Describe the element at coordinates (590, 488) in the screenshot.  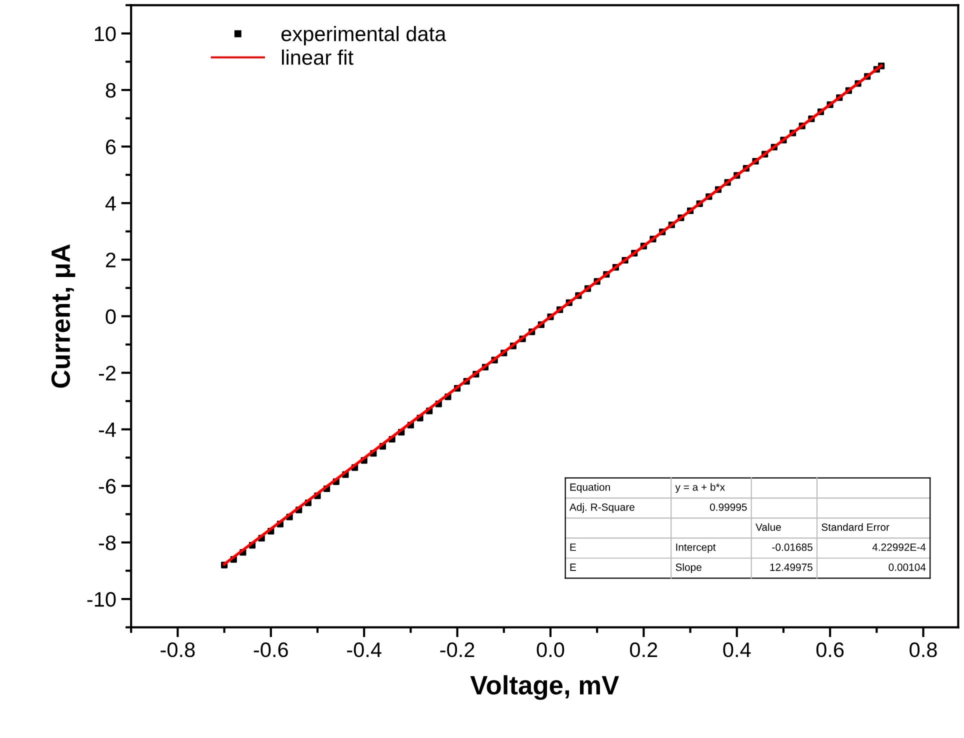
I see `annotation: Equation` at that location.